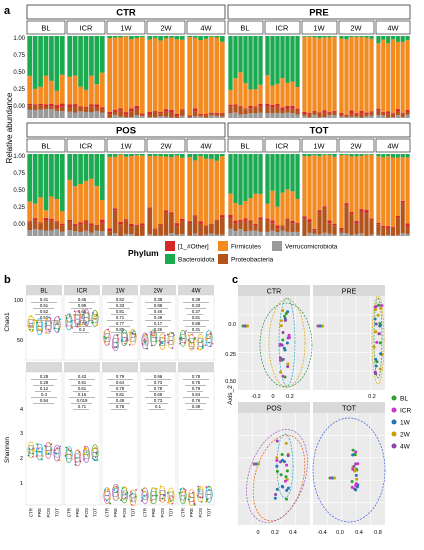 Image resolution: width=424 pixels, height=550 pixels. Describe the element at coordinates (196, 323) in the screenshot. I see `pvalue-label: 0.88` at that location.